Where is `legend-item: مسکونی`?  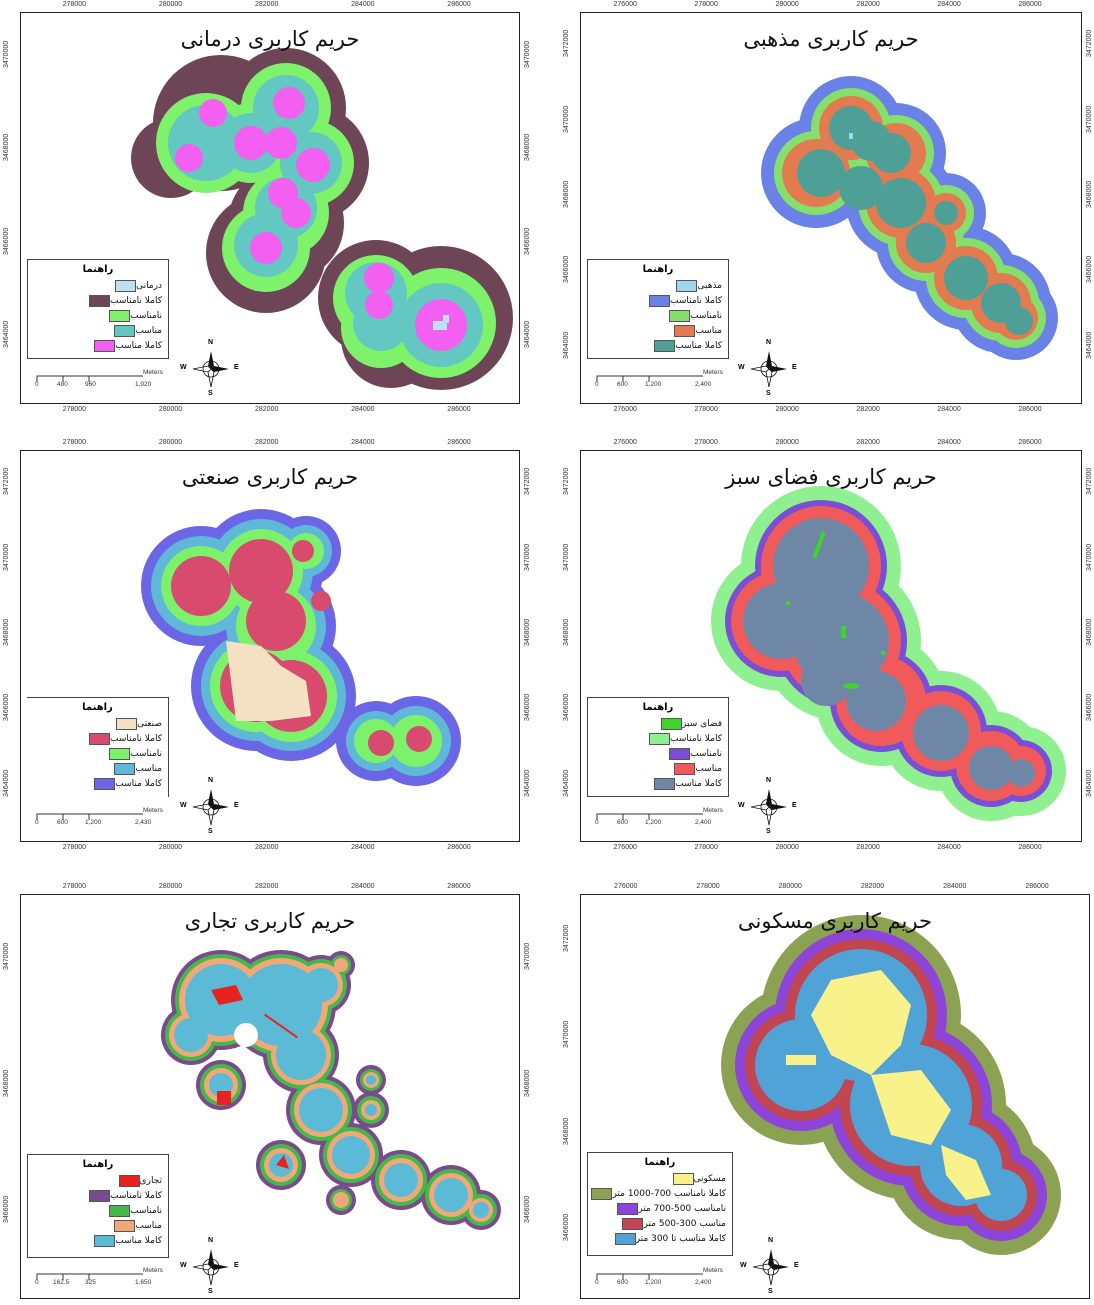
legend-item: مسکونی is located at coordinates (660, 1178).